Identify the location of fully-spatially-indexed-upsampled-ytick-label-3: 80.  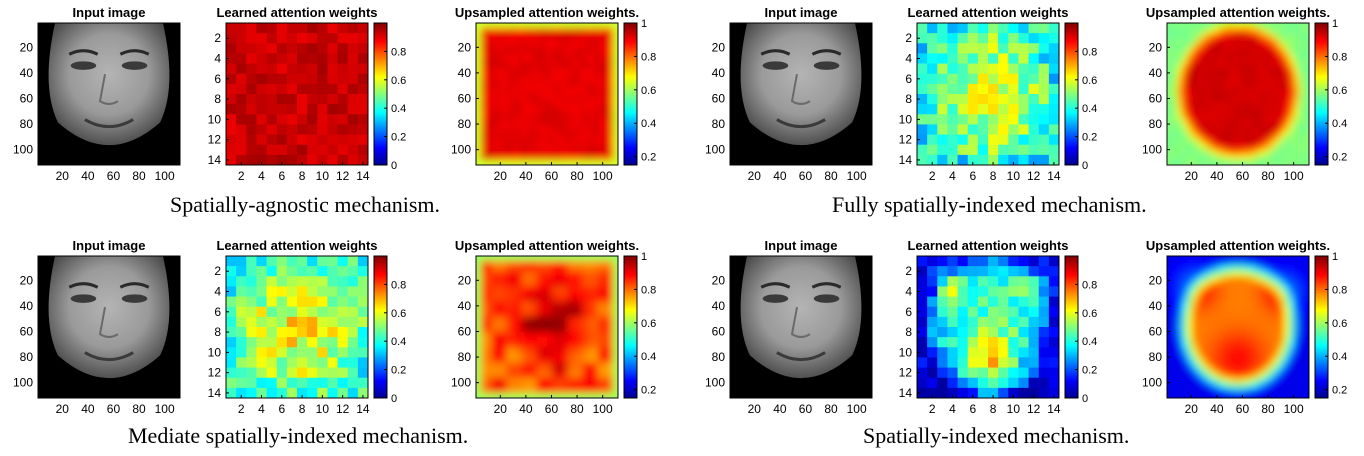
(1156, 124).